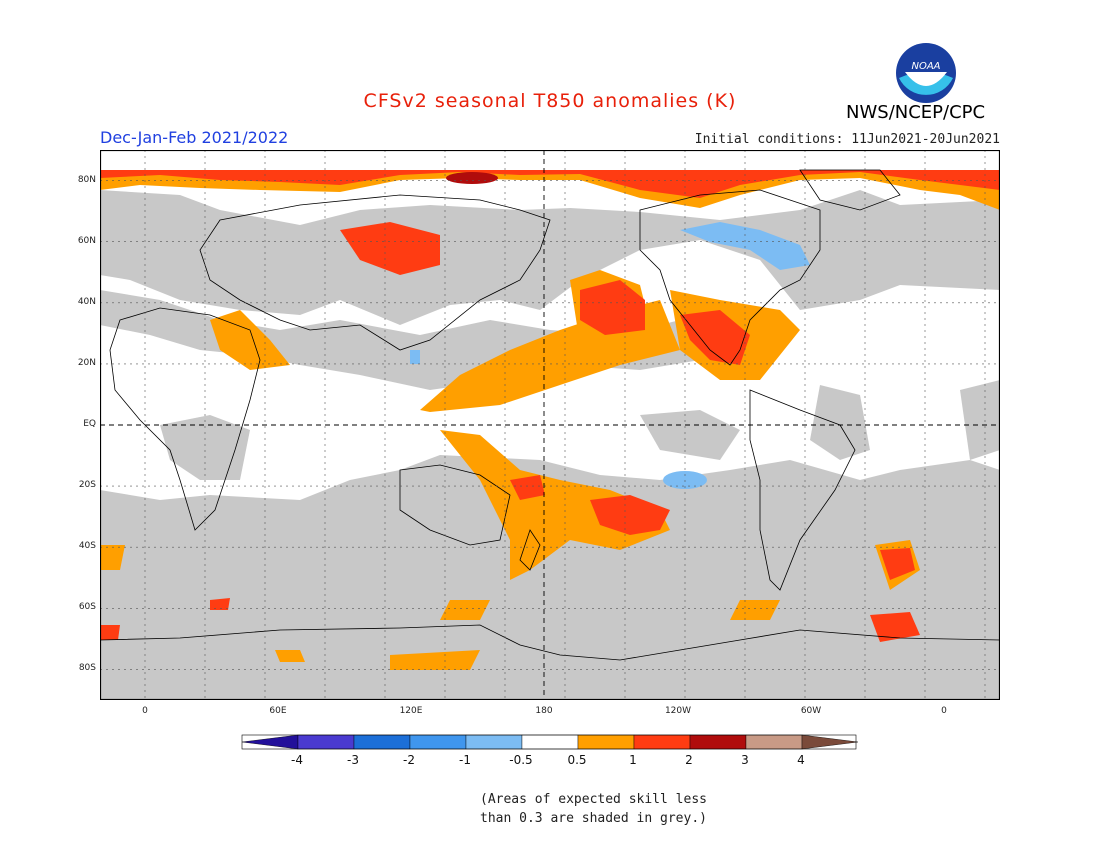 The image size is (1100, 850). Describe the element at coordinates (521, 760) in the screenshot. I see `colorbar-label: -0.5` at that location.